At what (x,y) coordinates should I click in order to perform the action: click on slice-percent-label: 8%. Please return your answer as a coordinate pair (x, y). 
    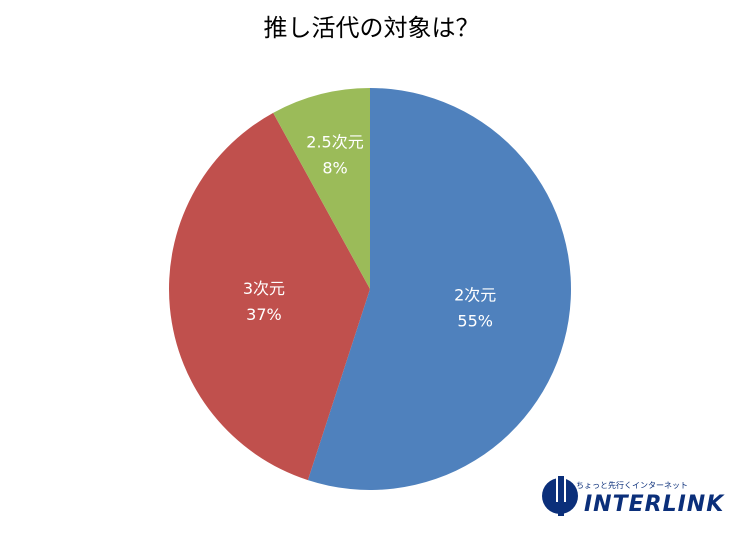
    Looking at the image, I should click on (334, 168).